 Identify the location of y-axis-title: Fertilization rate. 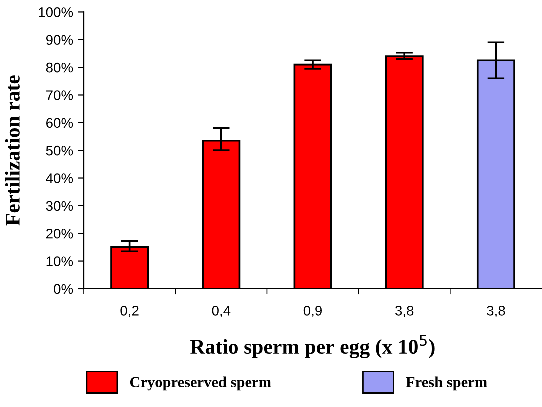
(12, 151).